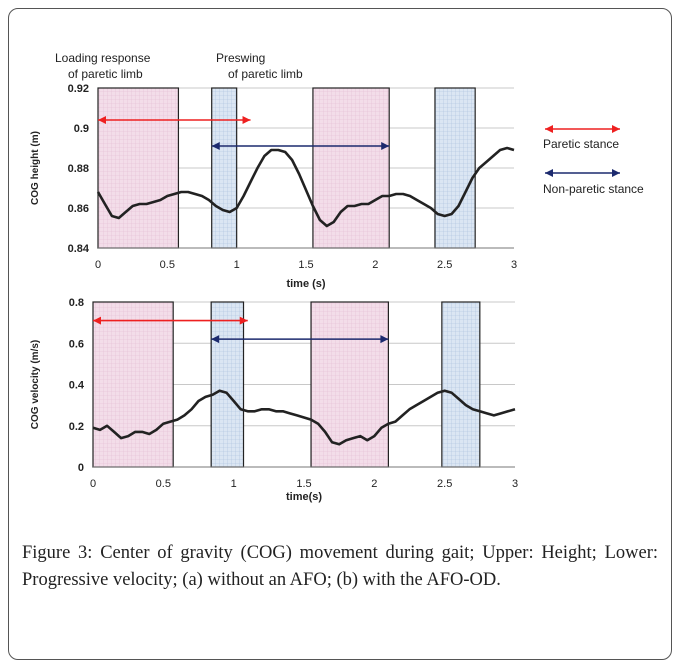 Image resolution: width=683 pixels, height=661 pixels. Describe the element at coordinates (240, 58) in the screenshot. I see `annotation-preswing-line1: Preswing` at that location.